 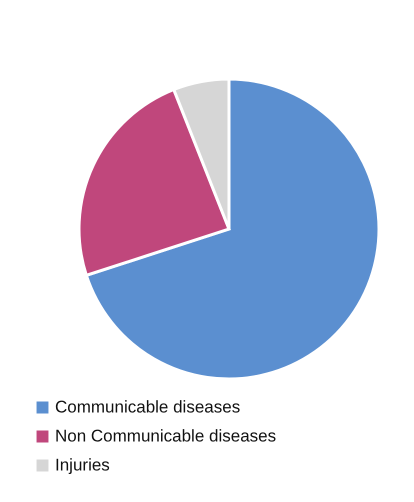 What do you see at coordinates (147, 407) in the screenshot?
I see `legend-label: Communicable diseases` at bounding box center [147, 407].